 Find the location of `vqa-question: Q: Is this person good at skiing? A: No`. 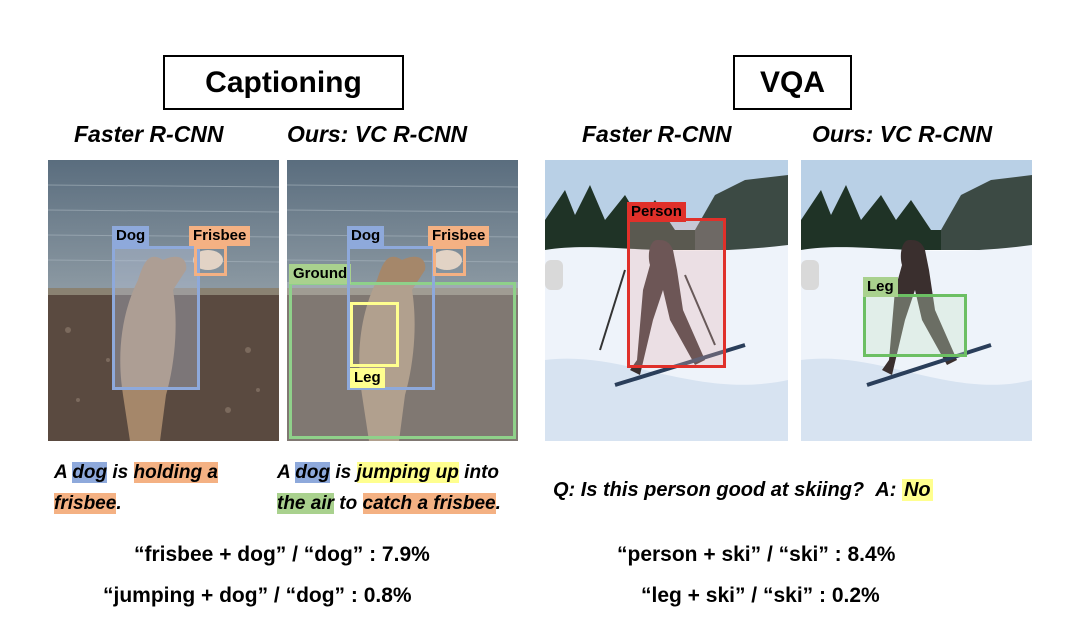

vqa-question: Q: Is this person good at skiing? A: No is located at coordinates (743, 490).